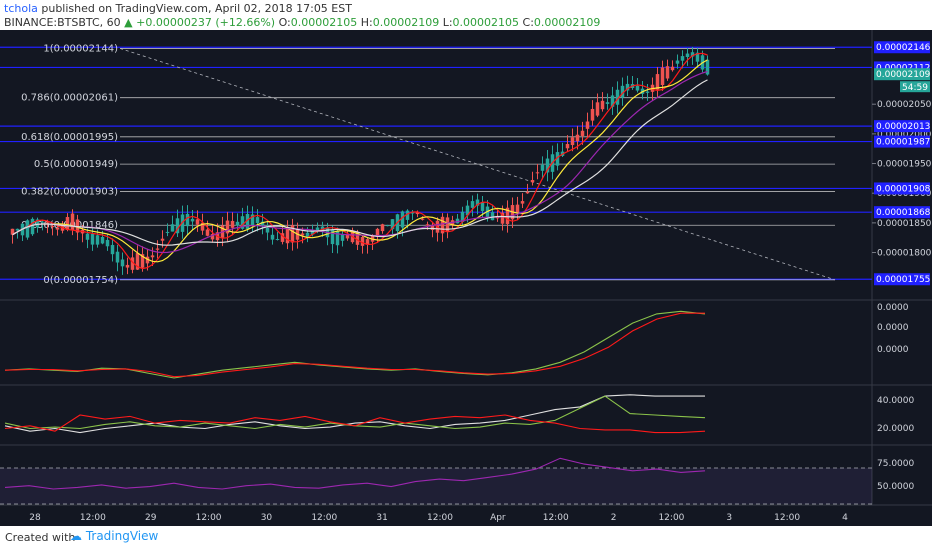 The image size is (932, 550). I want to click on time-tick-label: 31, so click(381, 518).